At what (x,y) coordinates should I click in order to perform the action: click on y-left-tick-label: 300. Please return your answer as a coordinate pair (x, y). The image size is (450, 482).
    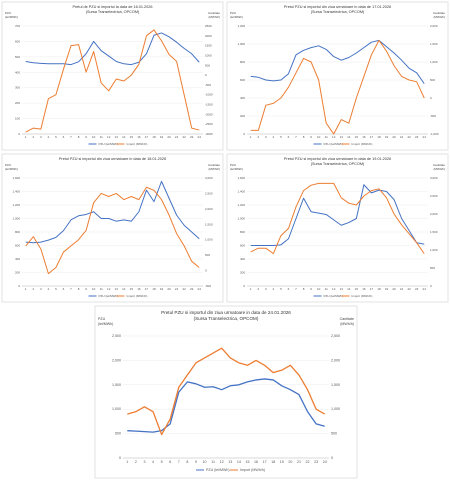
    Looking at the image, I should click on (17, 88).